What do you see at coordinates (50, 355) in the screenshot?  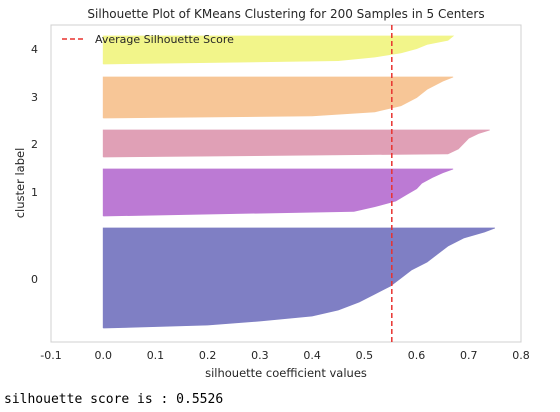 I see `x-tick-label: -0.1` at bounding box center [50, 355].